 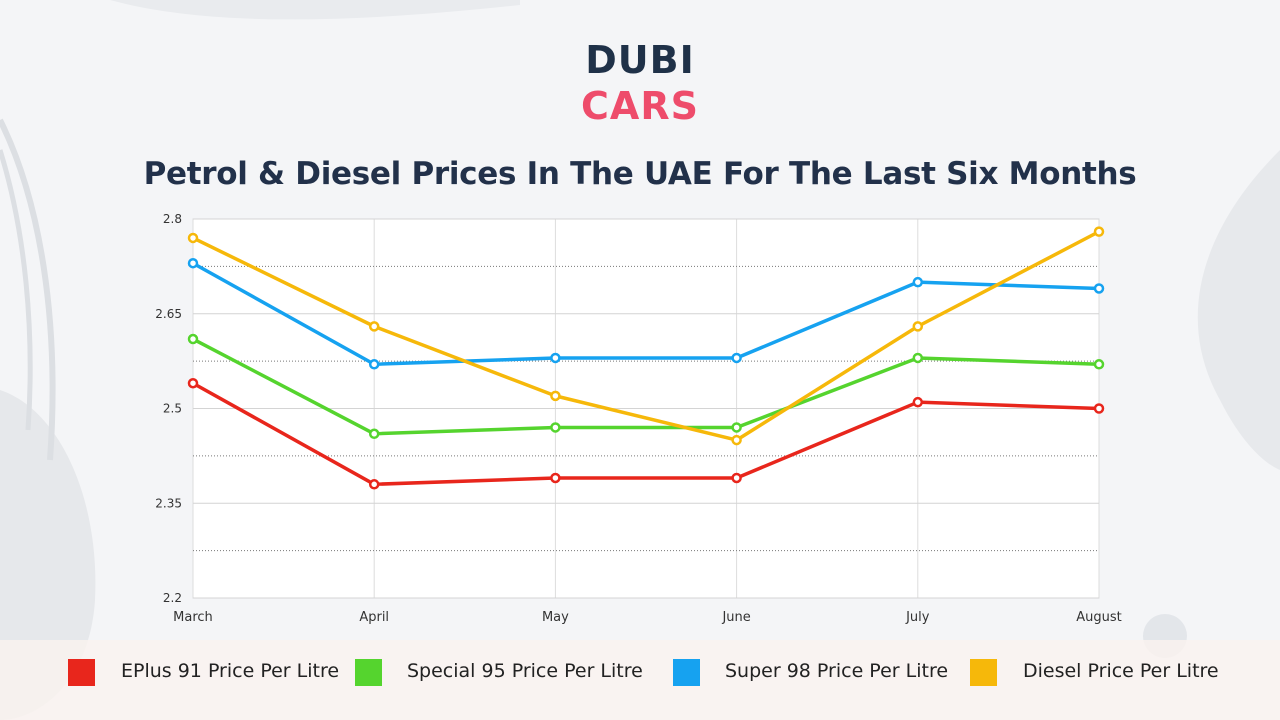 I want to click on legend-label-eplus91: EPlus 91 Price Per Litre, so click(x=230, y=671).